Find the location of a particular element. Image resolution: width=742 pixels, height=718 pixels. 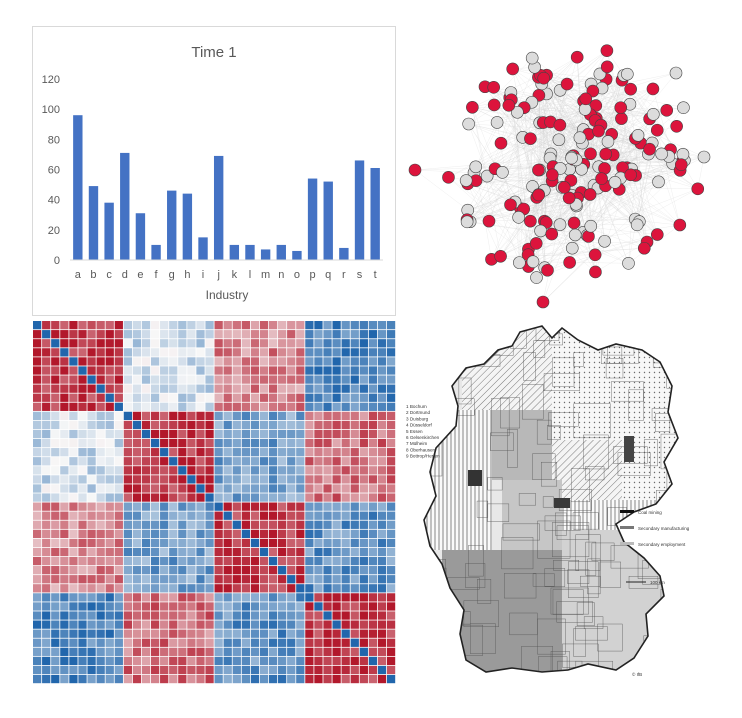

x-tick-label: f is located at coordinates (157, 275).